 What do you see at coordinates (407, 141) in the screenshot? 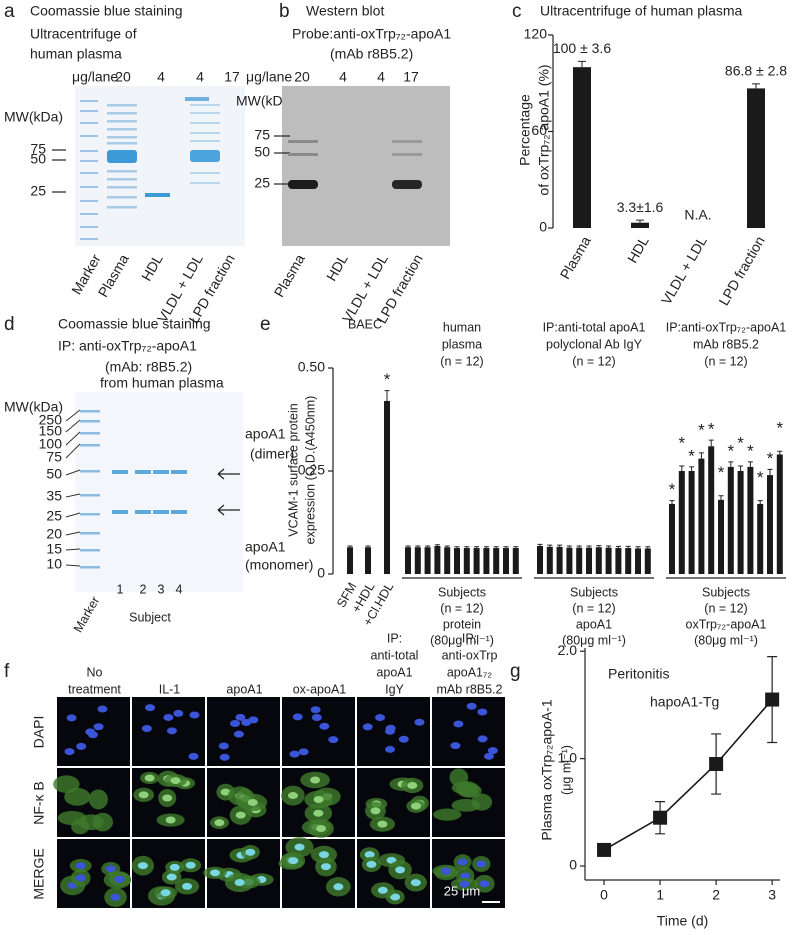
I see `blot-band` at bounding box center [407, 141].